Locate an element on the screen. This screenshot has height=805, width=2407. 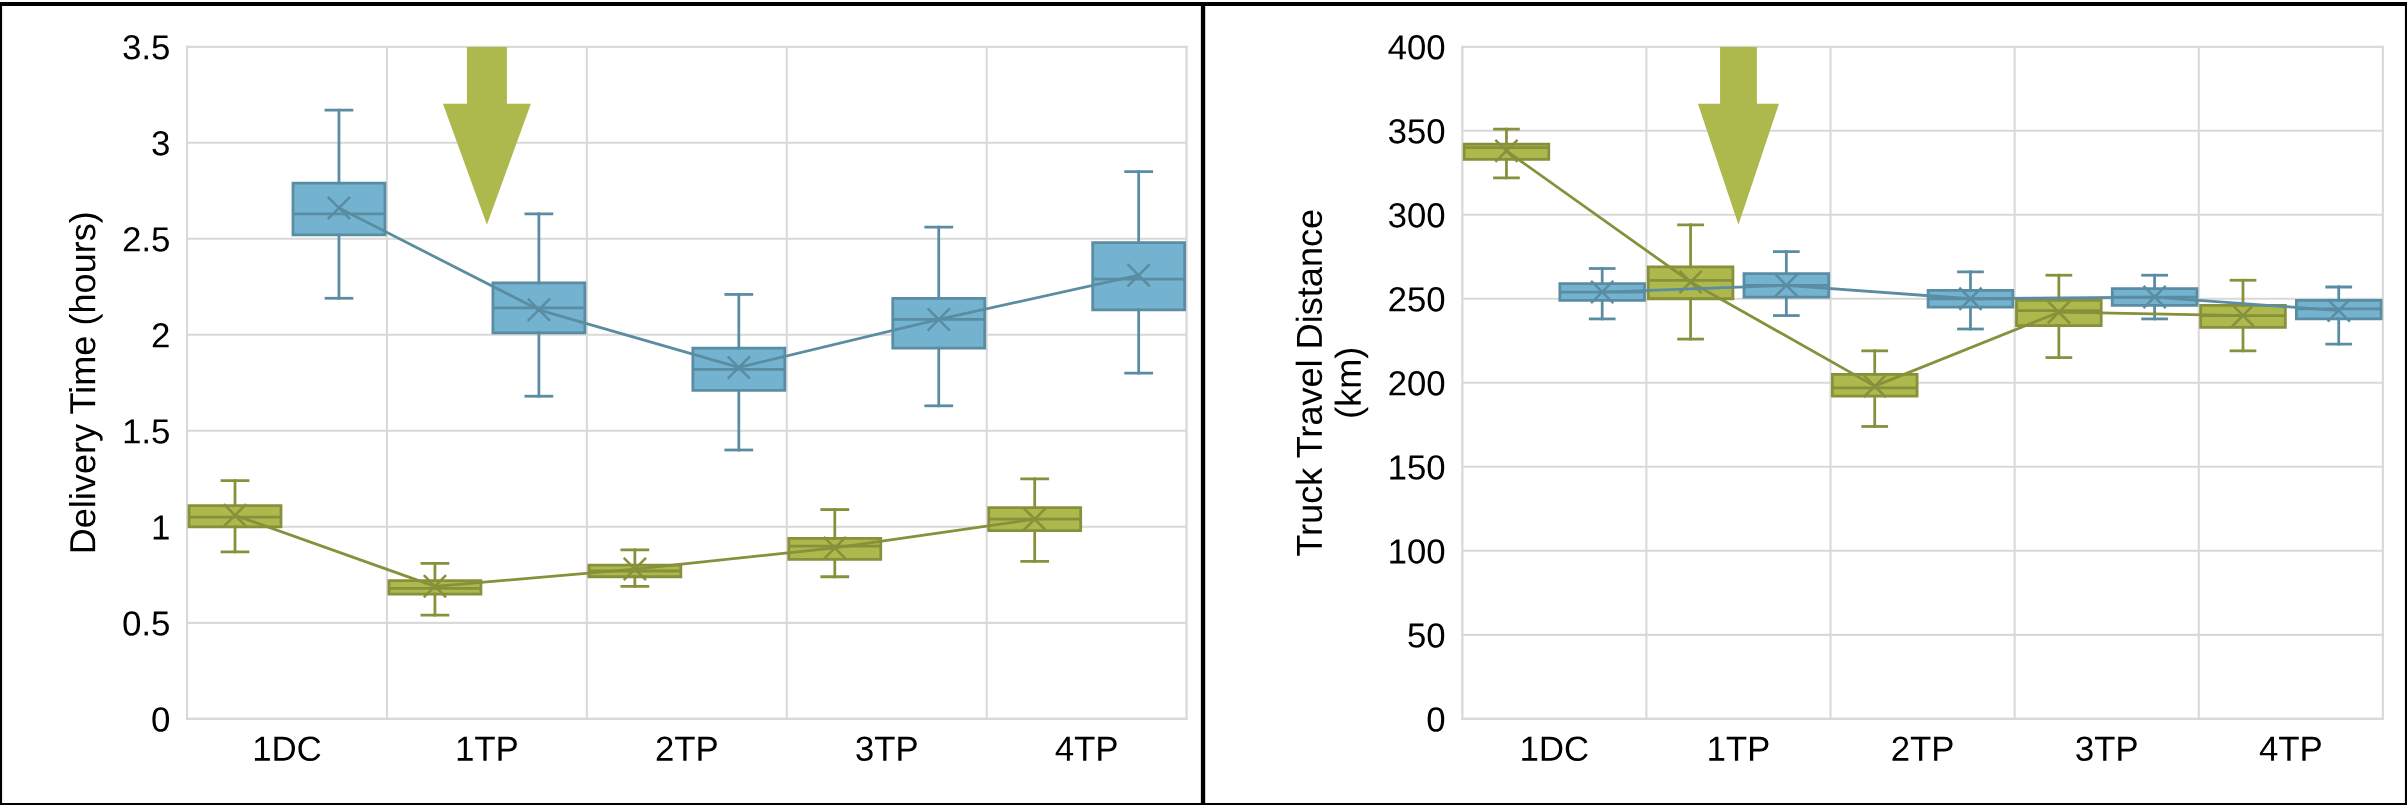
y-tick-label: 400 is located at coordinates (1416, 47).